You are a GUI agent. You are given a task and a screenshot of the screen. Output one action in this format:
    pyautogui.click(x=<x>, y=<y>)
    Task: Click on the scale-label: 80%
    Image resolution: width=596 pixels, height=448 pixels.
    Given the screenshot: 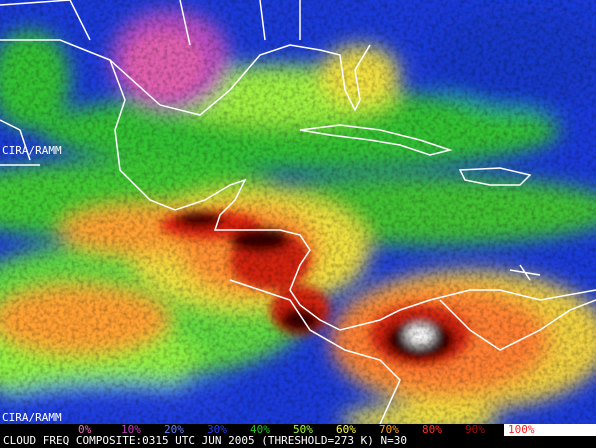 What is the action you would take?
    pyautogui.click(x=432, y=429)
    